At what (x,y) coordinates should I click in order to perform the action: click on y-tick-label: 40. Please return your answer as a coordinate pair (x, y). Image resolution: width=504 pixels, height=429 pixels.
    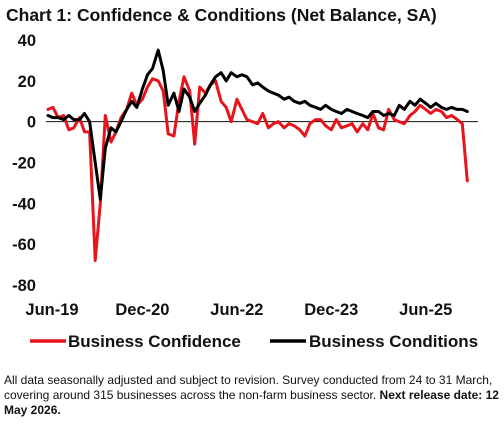
    Looking at the image, I should click on (27, 41).